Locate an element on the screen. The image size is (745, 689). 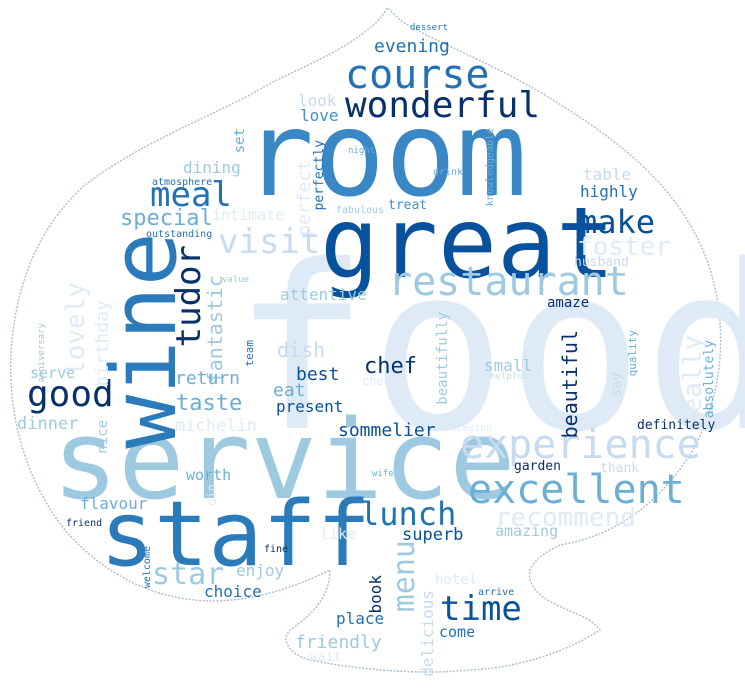
word-quality: quality is located at coordinates (632, 353).